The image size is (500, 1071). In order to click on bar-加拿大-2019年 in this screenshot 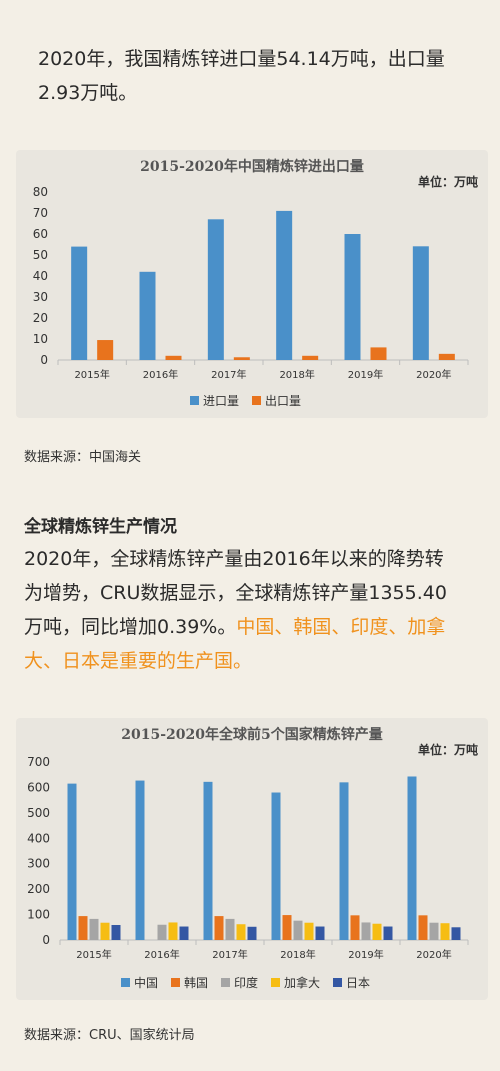, I will do `click(377, 931)`.